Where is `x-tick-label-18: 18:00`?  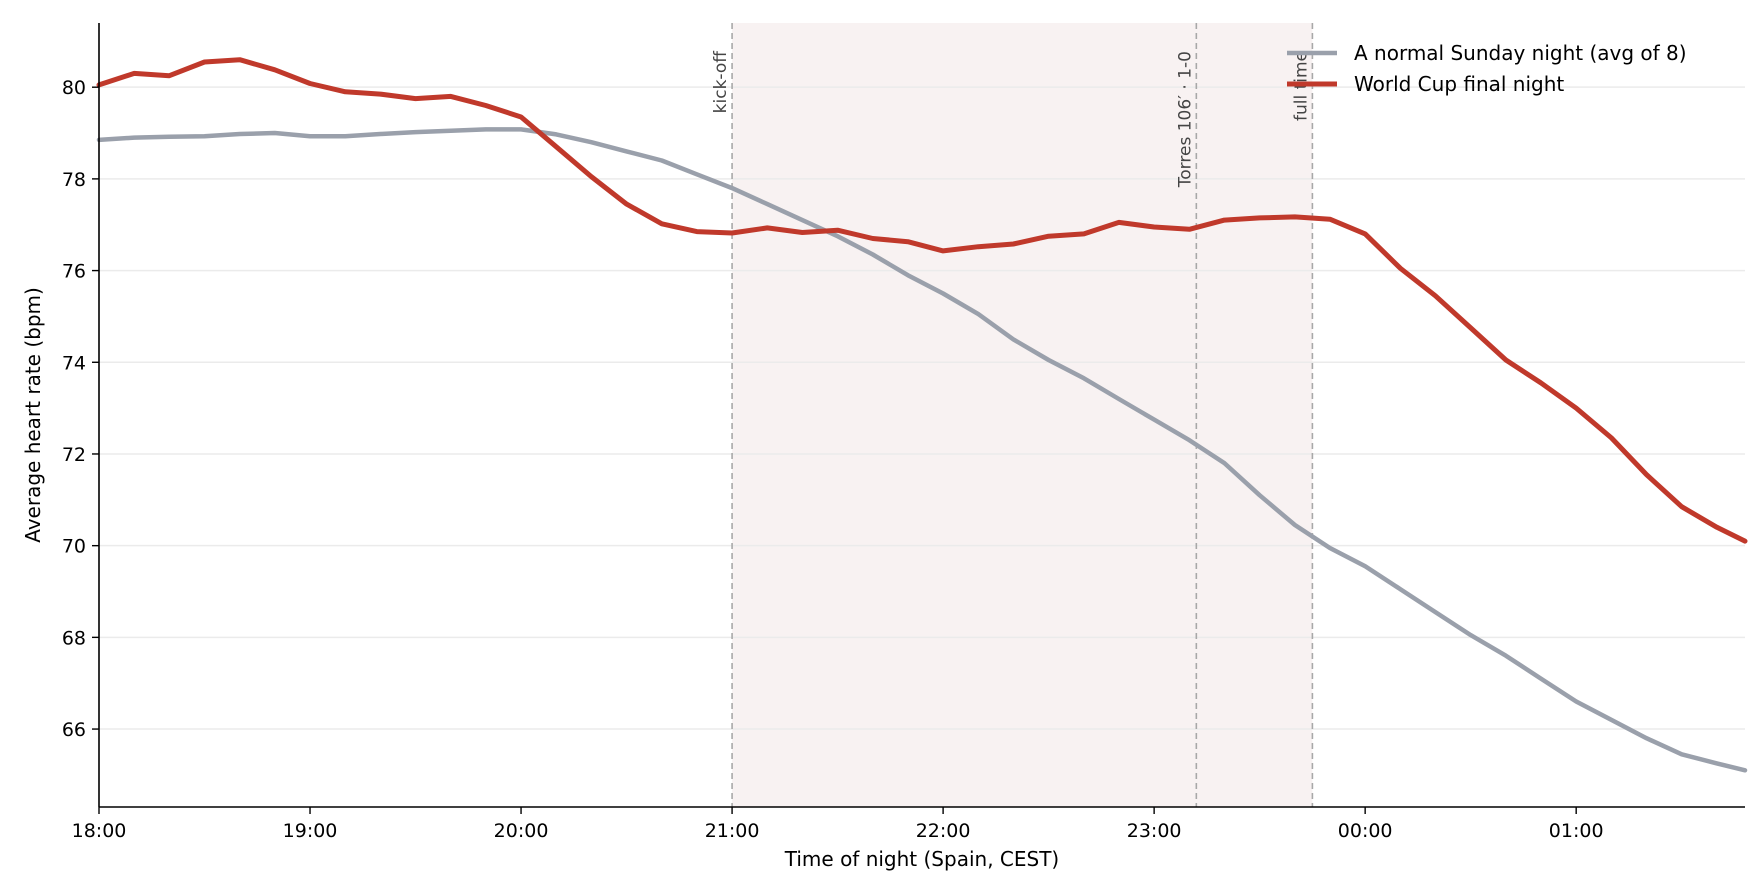 x-tick-label-18: 18:00 is located at coordinates (99, 831).